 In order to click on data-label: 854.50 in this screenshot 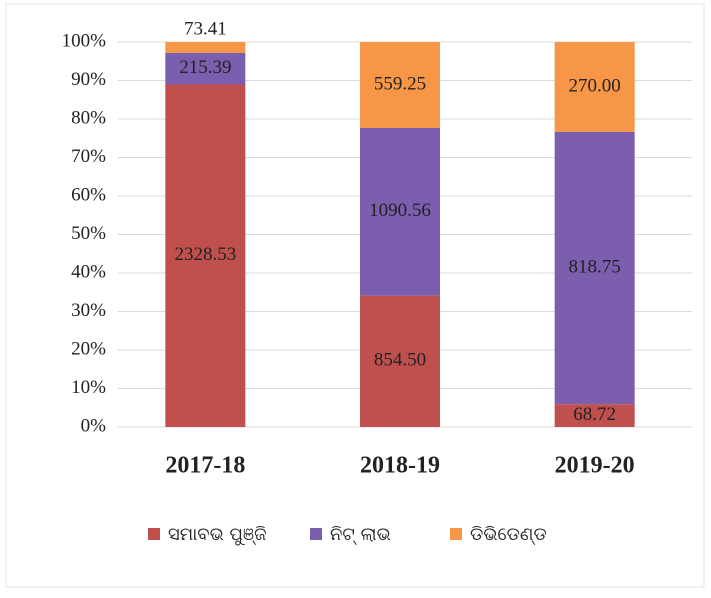, I will do `click(400, 360)`.